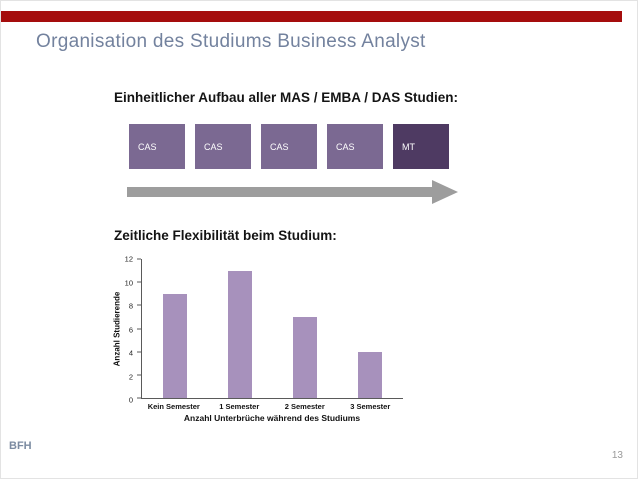 The height and width of the screenshot is (479, 638). Describe the element at coordinates (225, 235) in the screenshot. I see `section-flexibility-heading: Zeitliche Flexibilität beim Studium:` at that location.